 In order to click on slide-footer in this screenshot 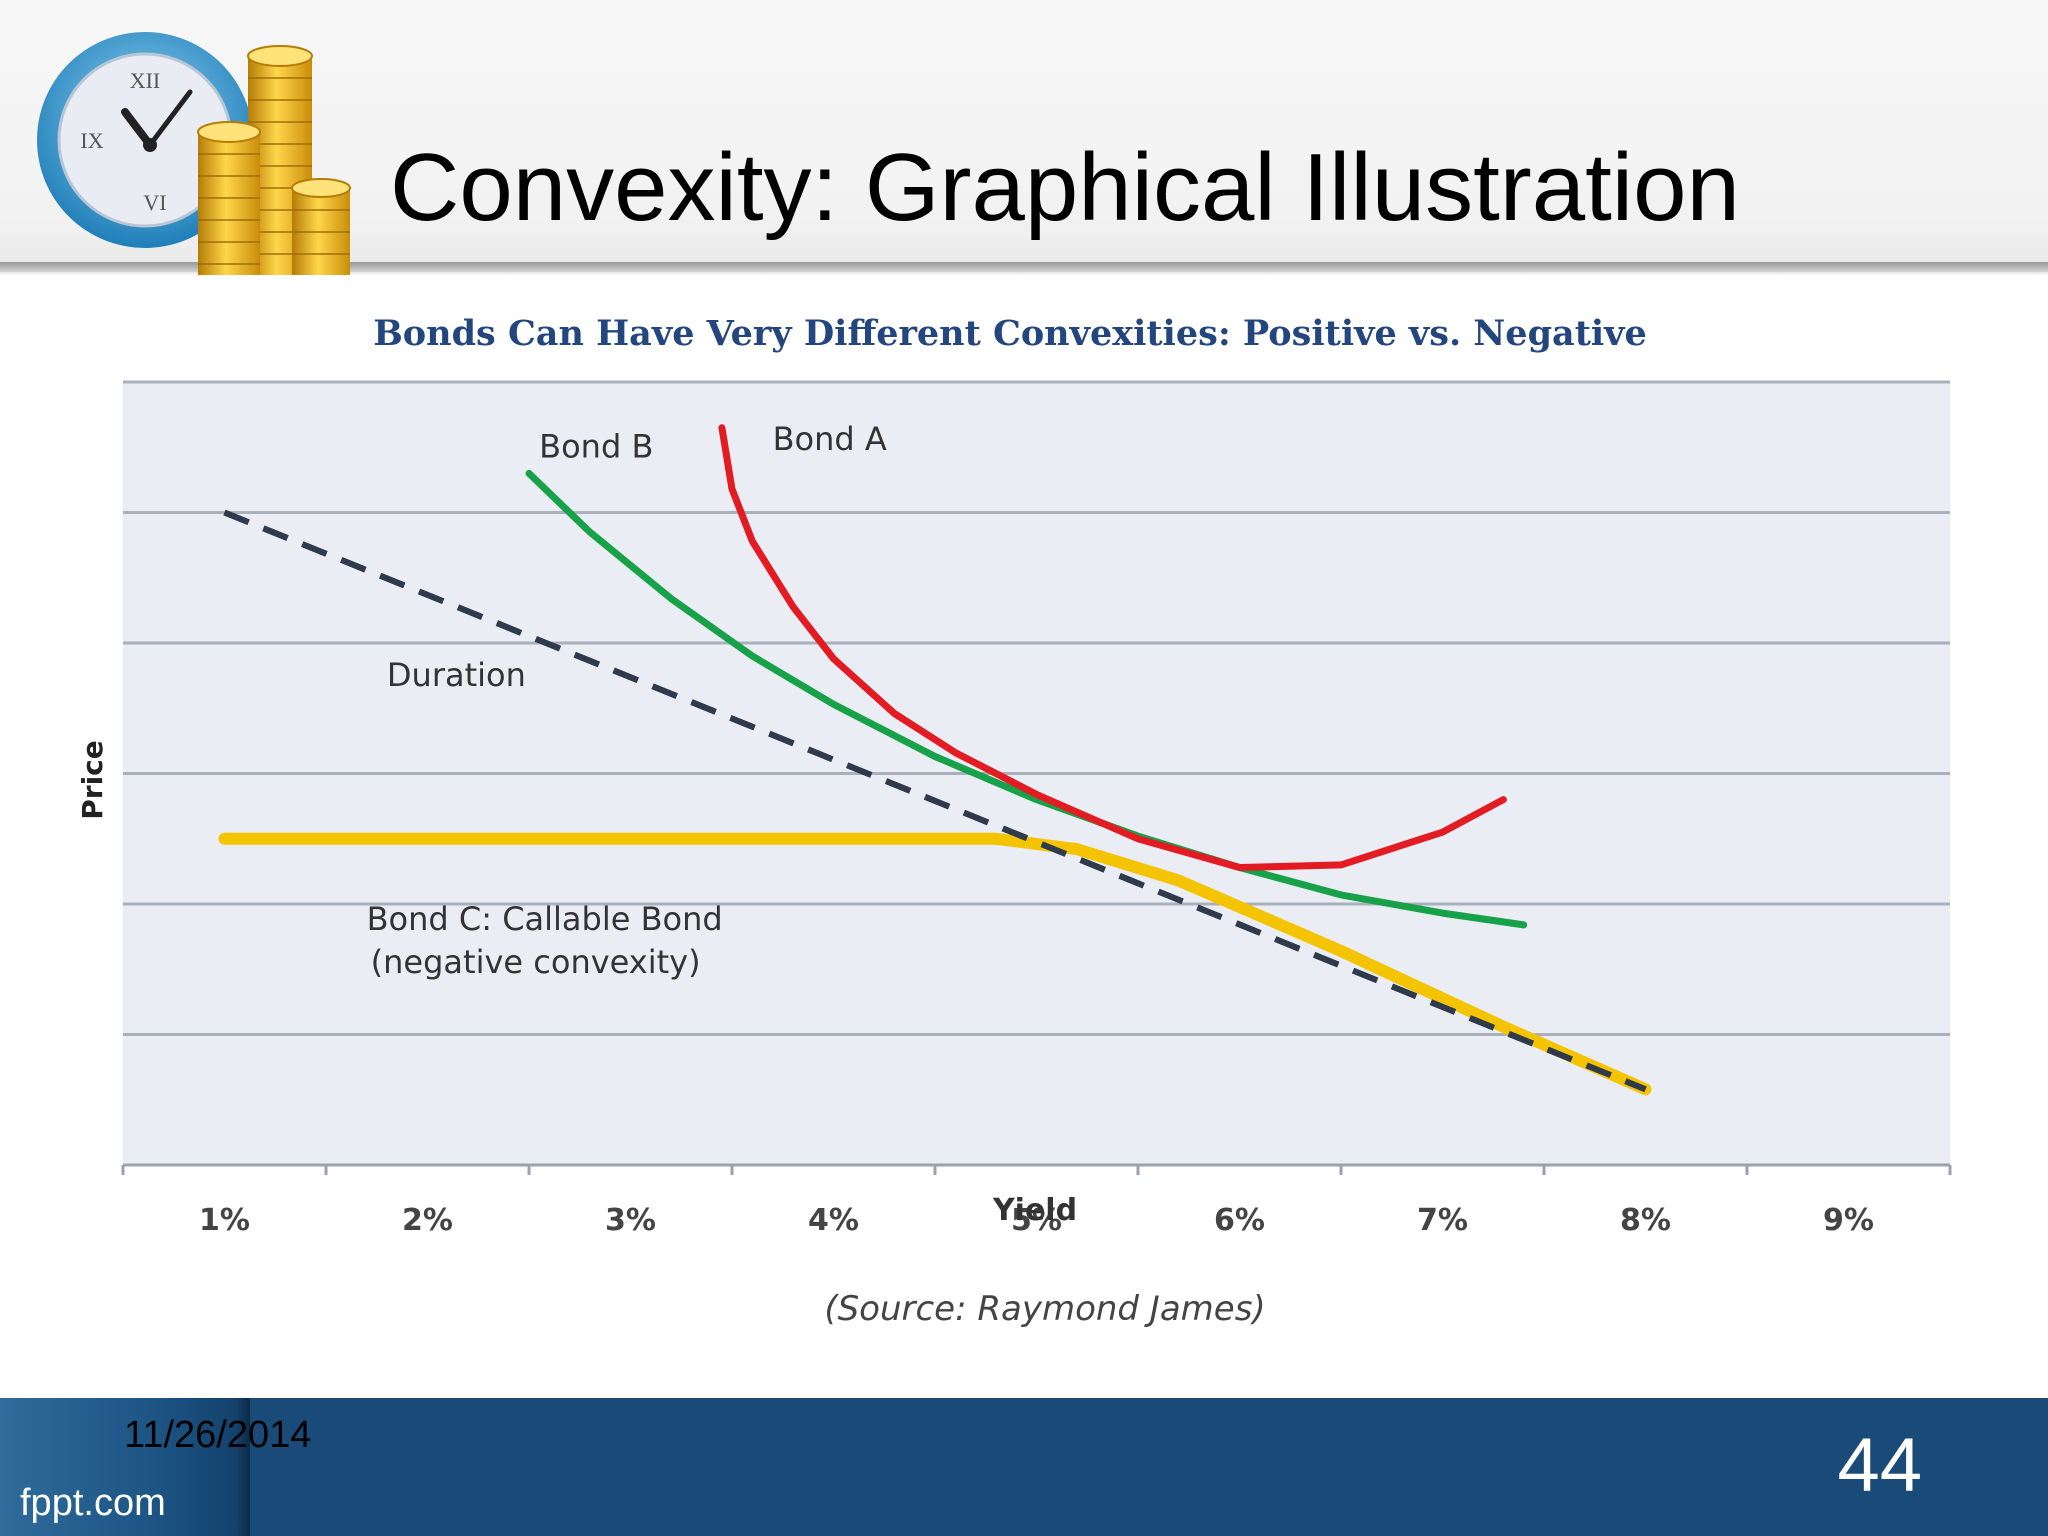, I will do `click(1024, 1467)`.